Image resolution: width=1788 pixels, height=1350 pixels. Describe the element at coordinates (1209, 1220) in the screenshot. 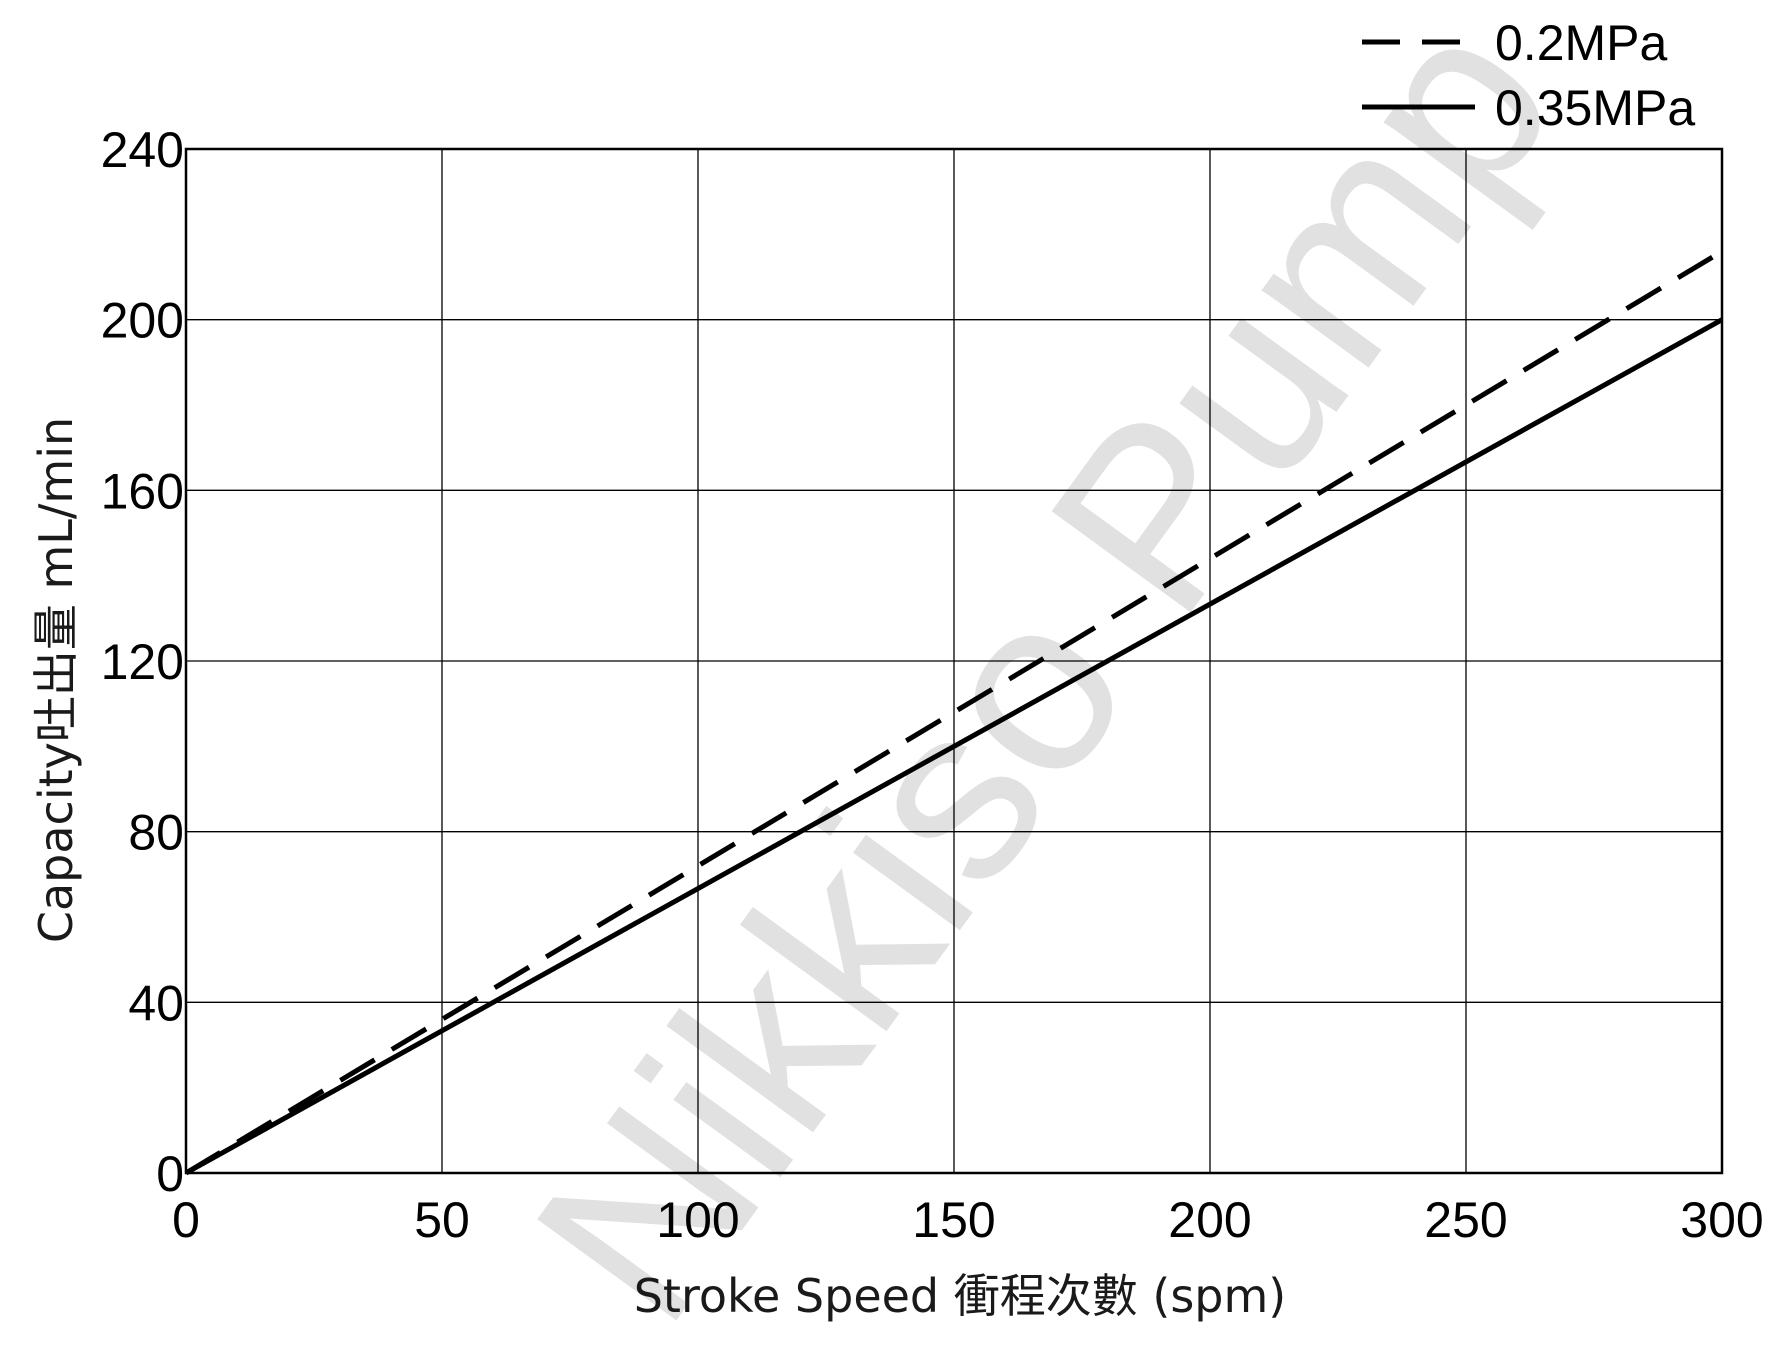

I see `x-tick-label: 200` at that location.